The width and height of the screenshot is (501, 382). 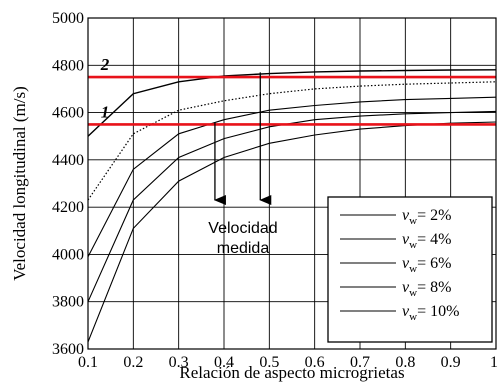 What do you see at coordinates (494, 362) in the screenshot?
I see `x-tick-label: 1` at bounding box center [494, 362].